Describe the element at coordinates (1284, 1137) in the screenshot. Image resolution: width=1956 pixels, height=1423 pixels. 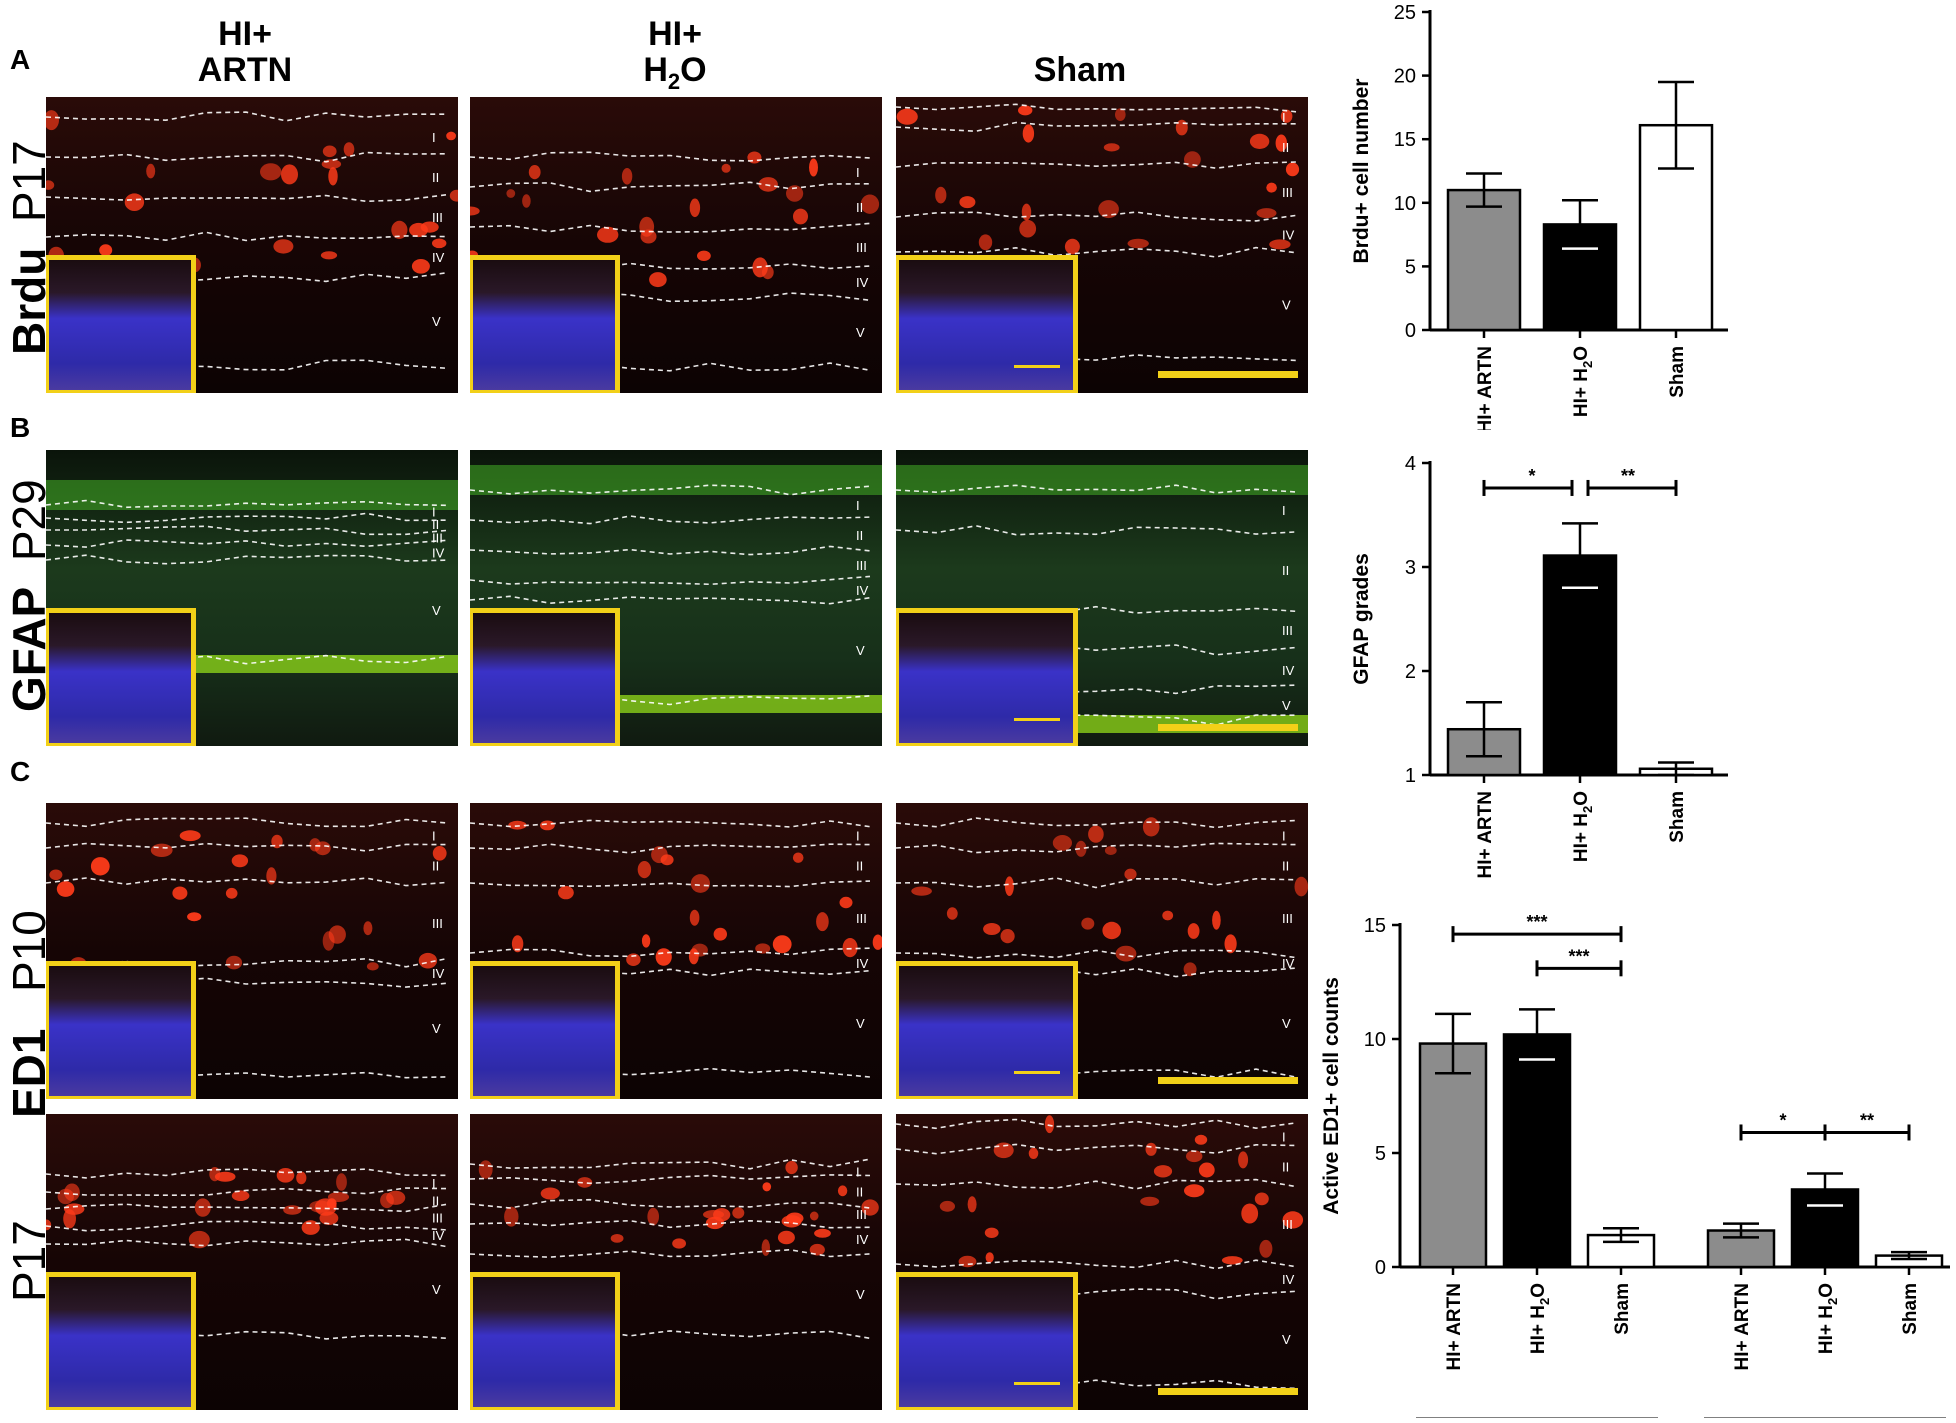
I see `layer-label: I` at that location.